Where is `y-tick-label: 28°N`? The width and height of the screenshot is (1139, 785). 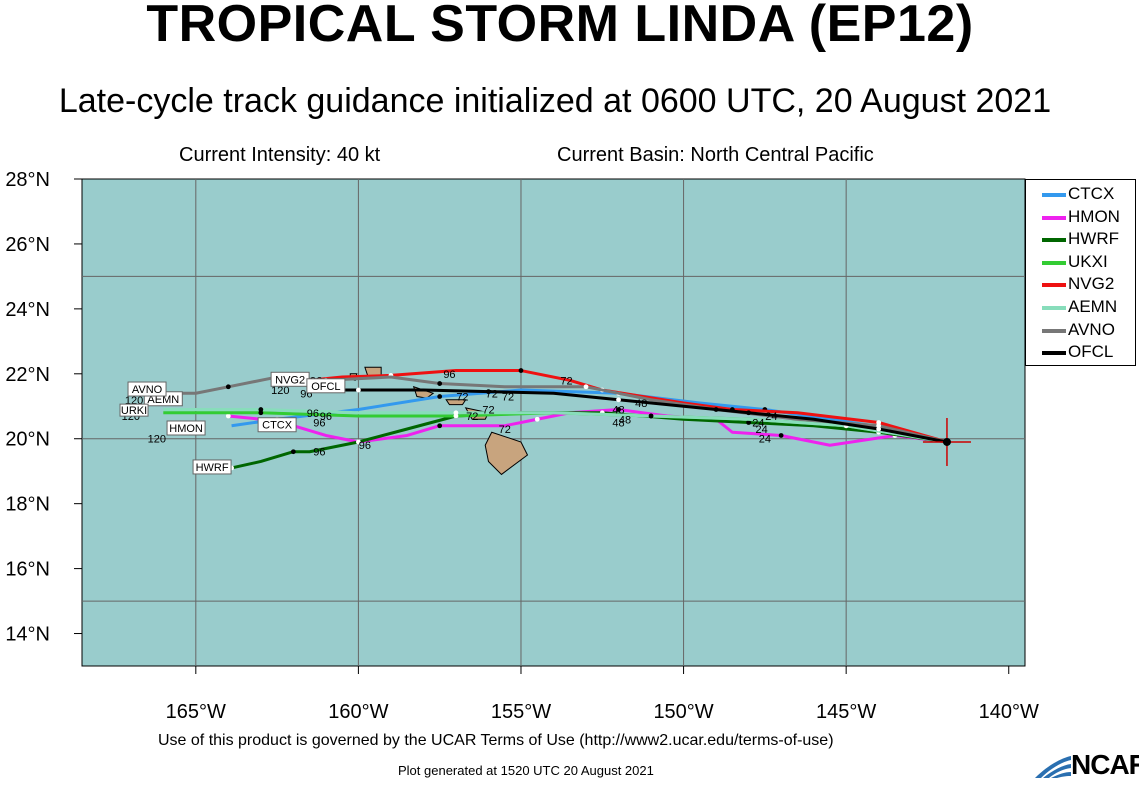 y-tick-label: 28°N is located at coordinates (27, 180).